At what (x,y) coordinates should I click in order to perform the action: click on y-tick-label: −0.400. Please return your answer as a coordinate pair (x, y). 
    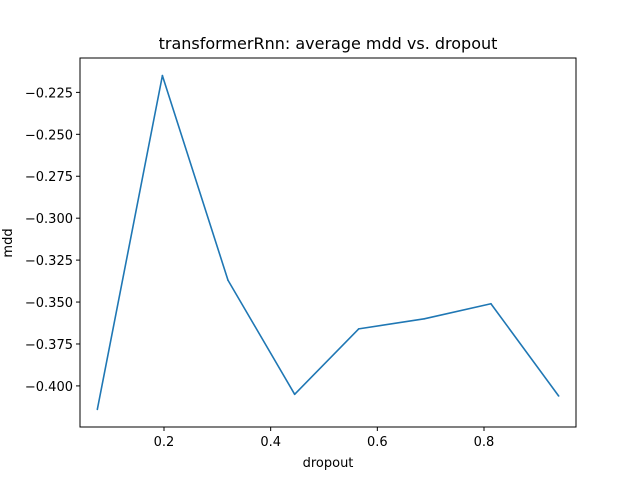
    Looking at the image, I should click on (49, 387).